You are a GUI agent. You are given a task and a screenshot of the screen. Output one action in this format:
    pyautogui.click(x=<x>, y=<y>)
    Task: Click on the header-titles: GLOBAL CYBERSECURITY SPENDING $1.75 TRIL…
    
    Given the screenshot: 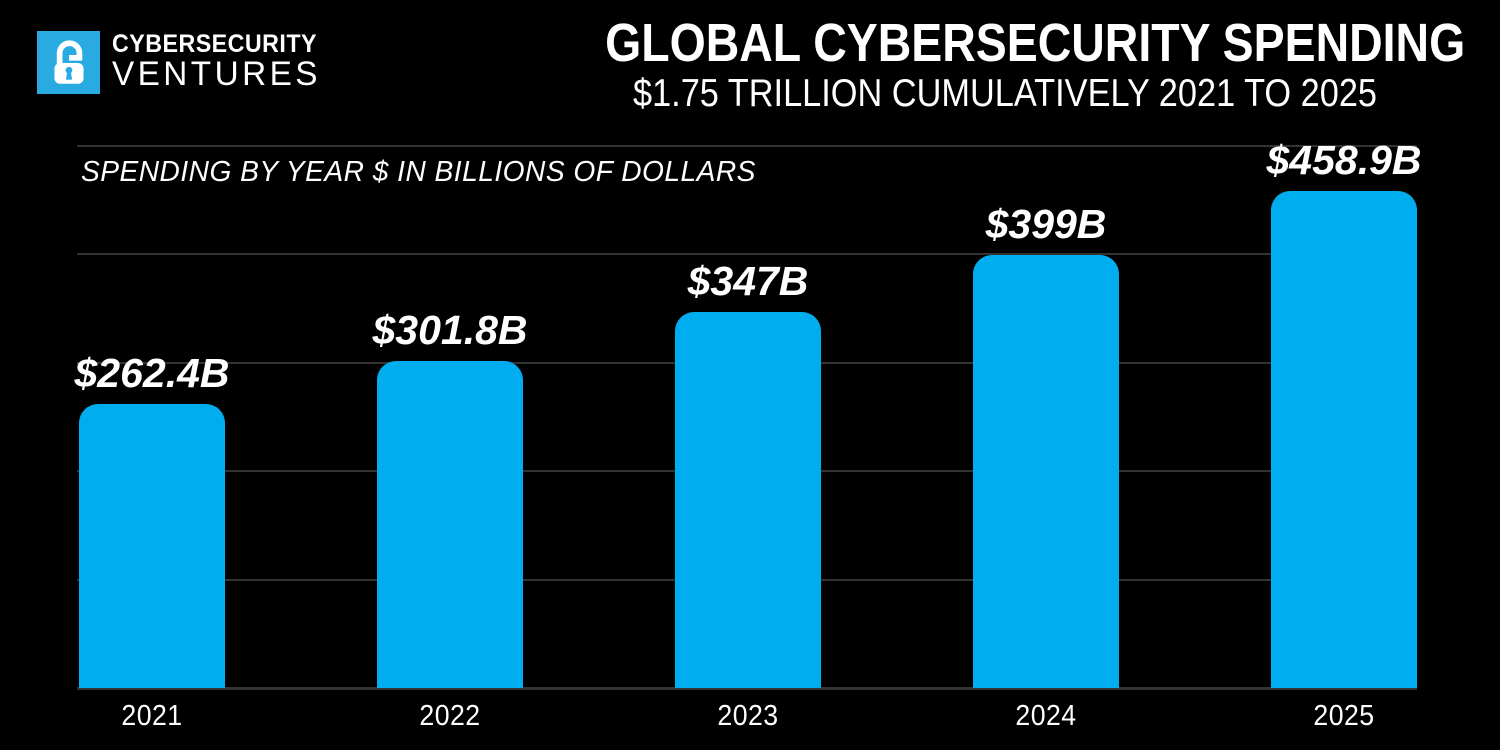 What is the action you would take?
    pyautogui.click(x=1005, y=64)
    